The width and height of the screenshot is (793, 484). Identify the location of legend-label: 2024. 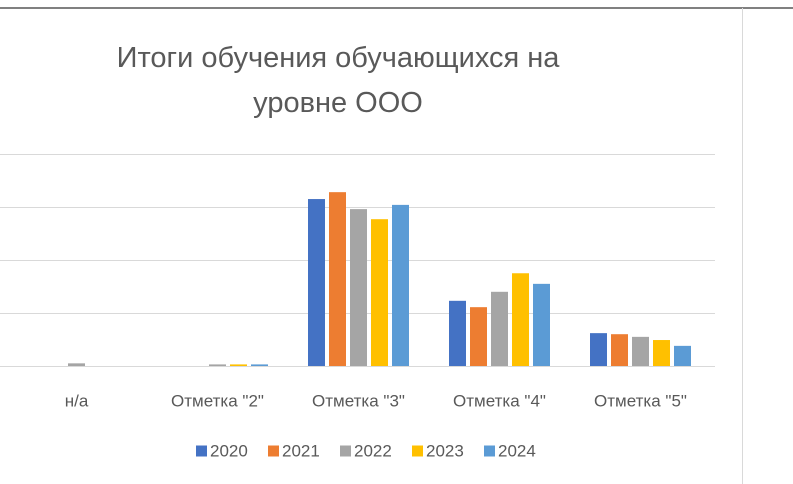
(517, 450).